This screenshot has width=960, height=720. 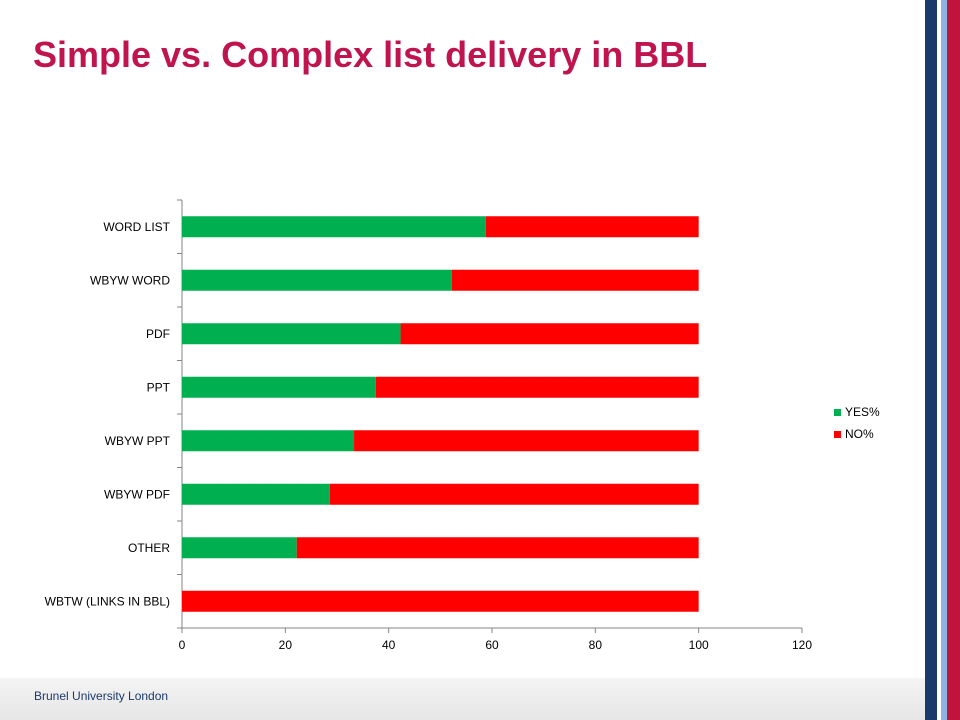 What do you see at coordinates (159, 387) in the screenshot?
I see `category-label-ppt: PPT` at bounding box center [159, 387].